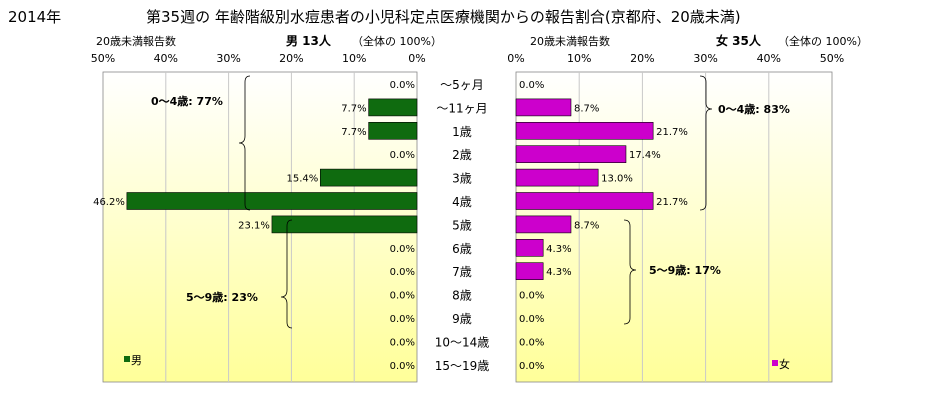 This screenshot has width=944, height=417. Describe the element at coordinates (584, 189) in the screenshot. I see `female-bars` at that location.